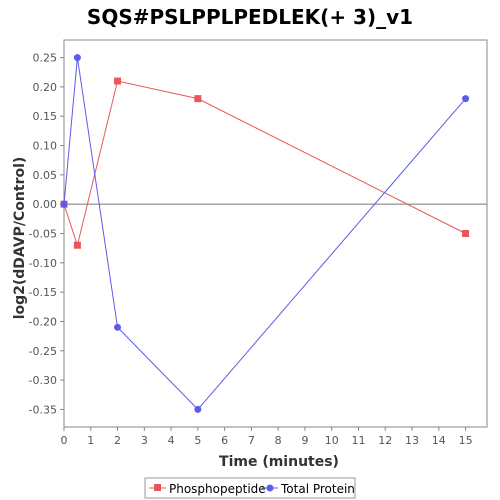 This screenshot has width=500, height=500. Describe the element at coordinates (43, 263) in the screenshot. I see `y-tick-label: -0.10` at that location.